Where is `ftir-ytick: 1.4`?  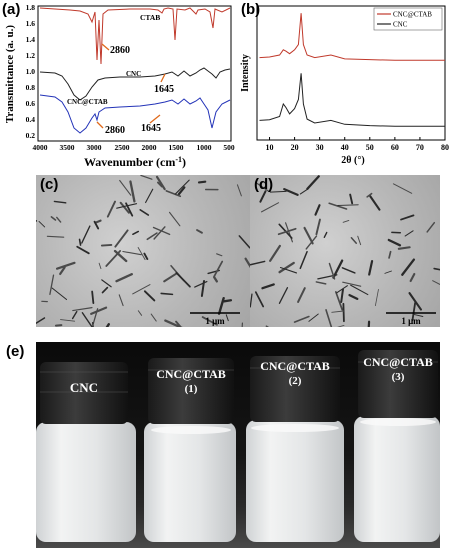 ftir-ytick: 1.4 is located at coordinates (31, 39).